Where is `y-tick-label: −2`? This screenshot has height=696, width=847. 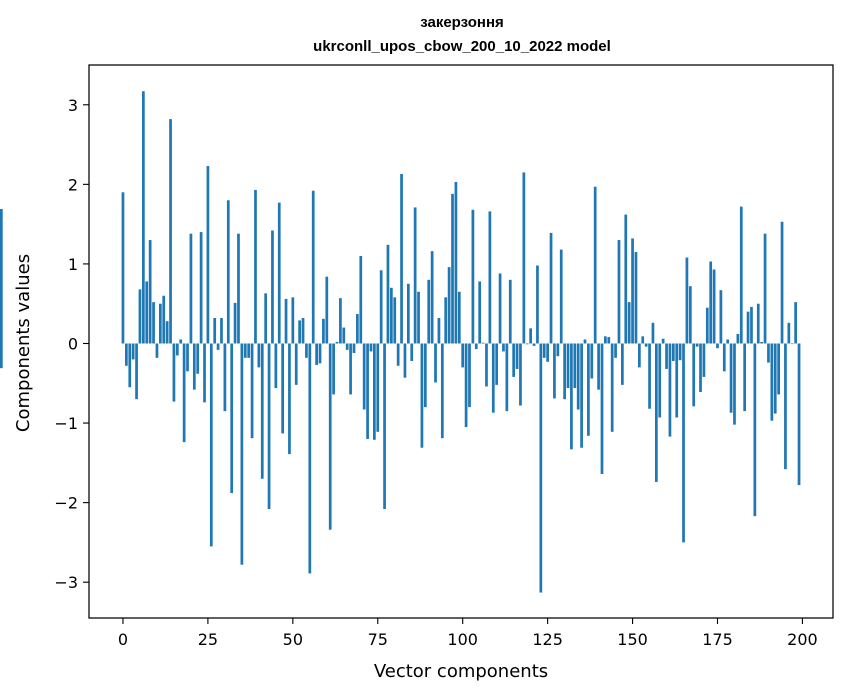 y-tick-label: −2 is located at coordinates (66, 503).